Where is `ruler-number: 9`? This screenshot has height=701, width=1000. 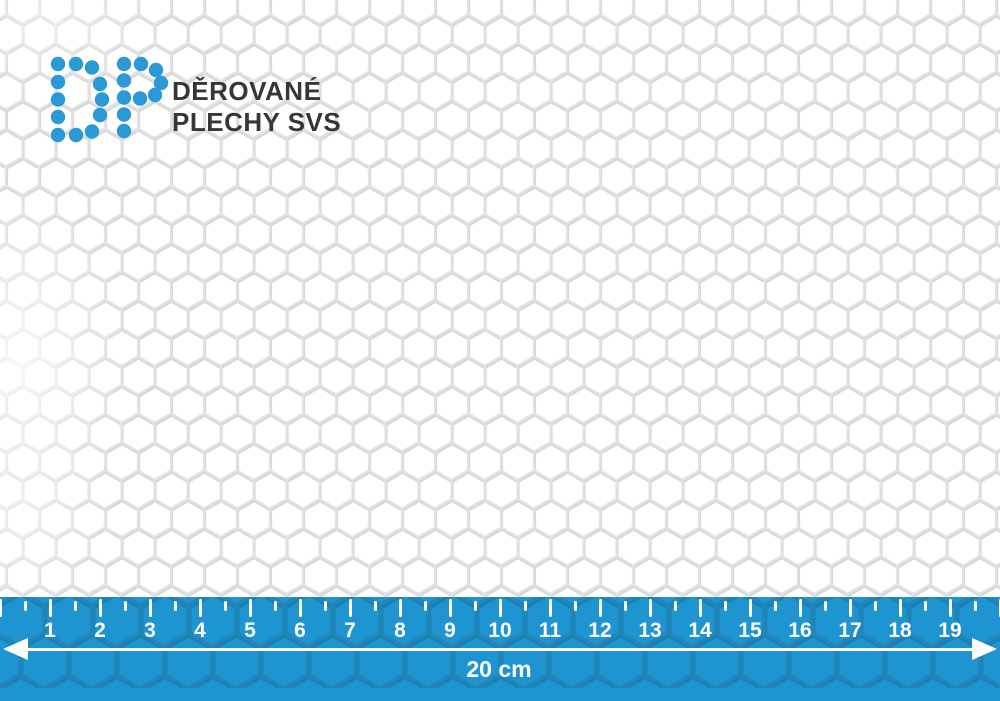 ruler-number: 9 is located at coordinates (450, 630).